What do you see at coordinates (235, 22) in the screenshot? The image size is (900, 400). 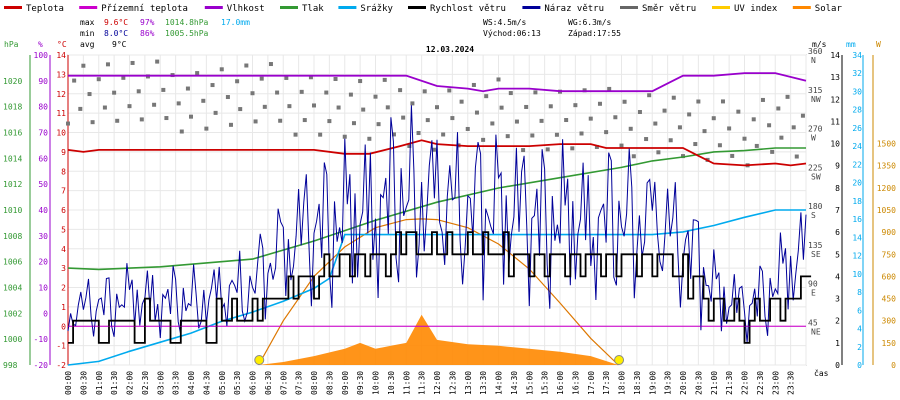 I see `stat-max-rain: 17.0mm` at bounding box center [235, 22].